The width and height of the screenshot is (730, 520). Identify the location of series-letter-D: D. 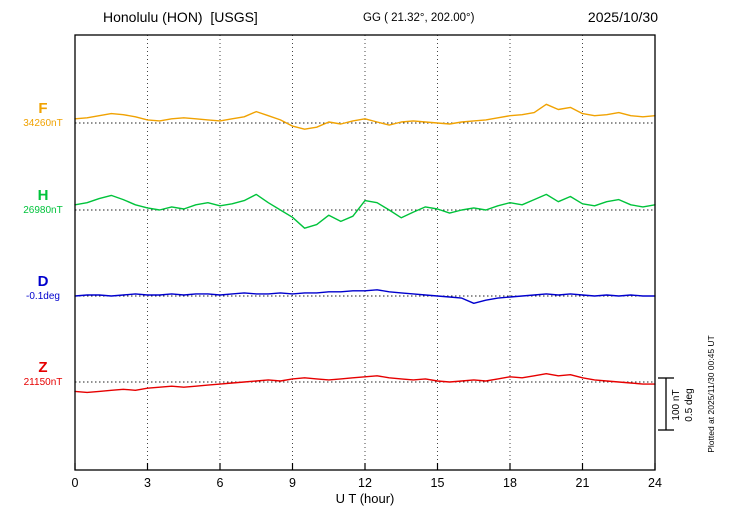
(43, 281).